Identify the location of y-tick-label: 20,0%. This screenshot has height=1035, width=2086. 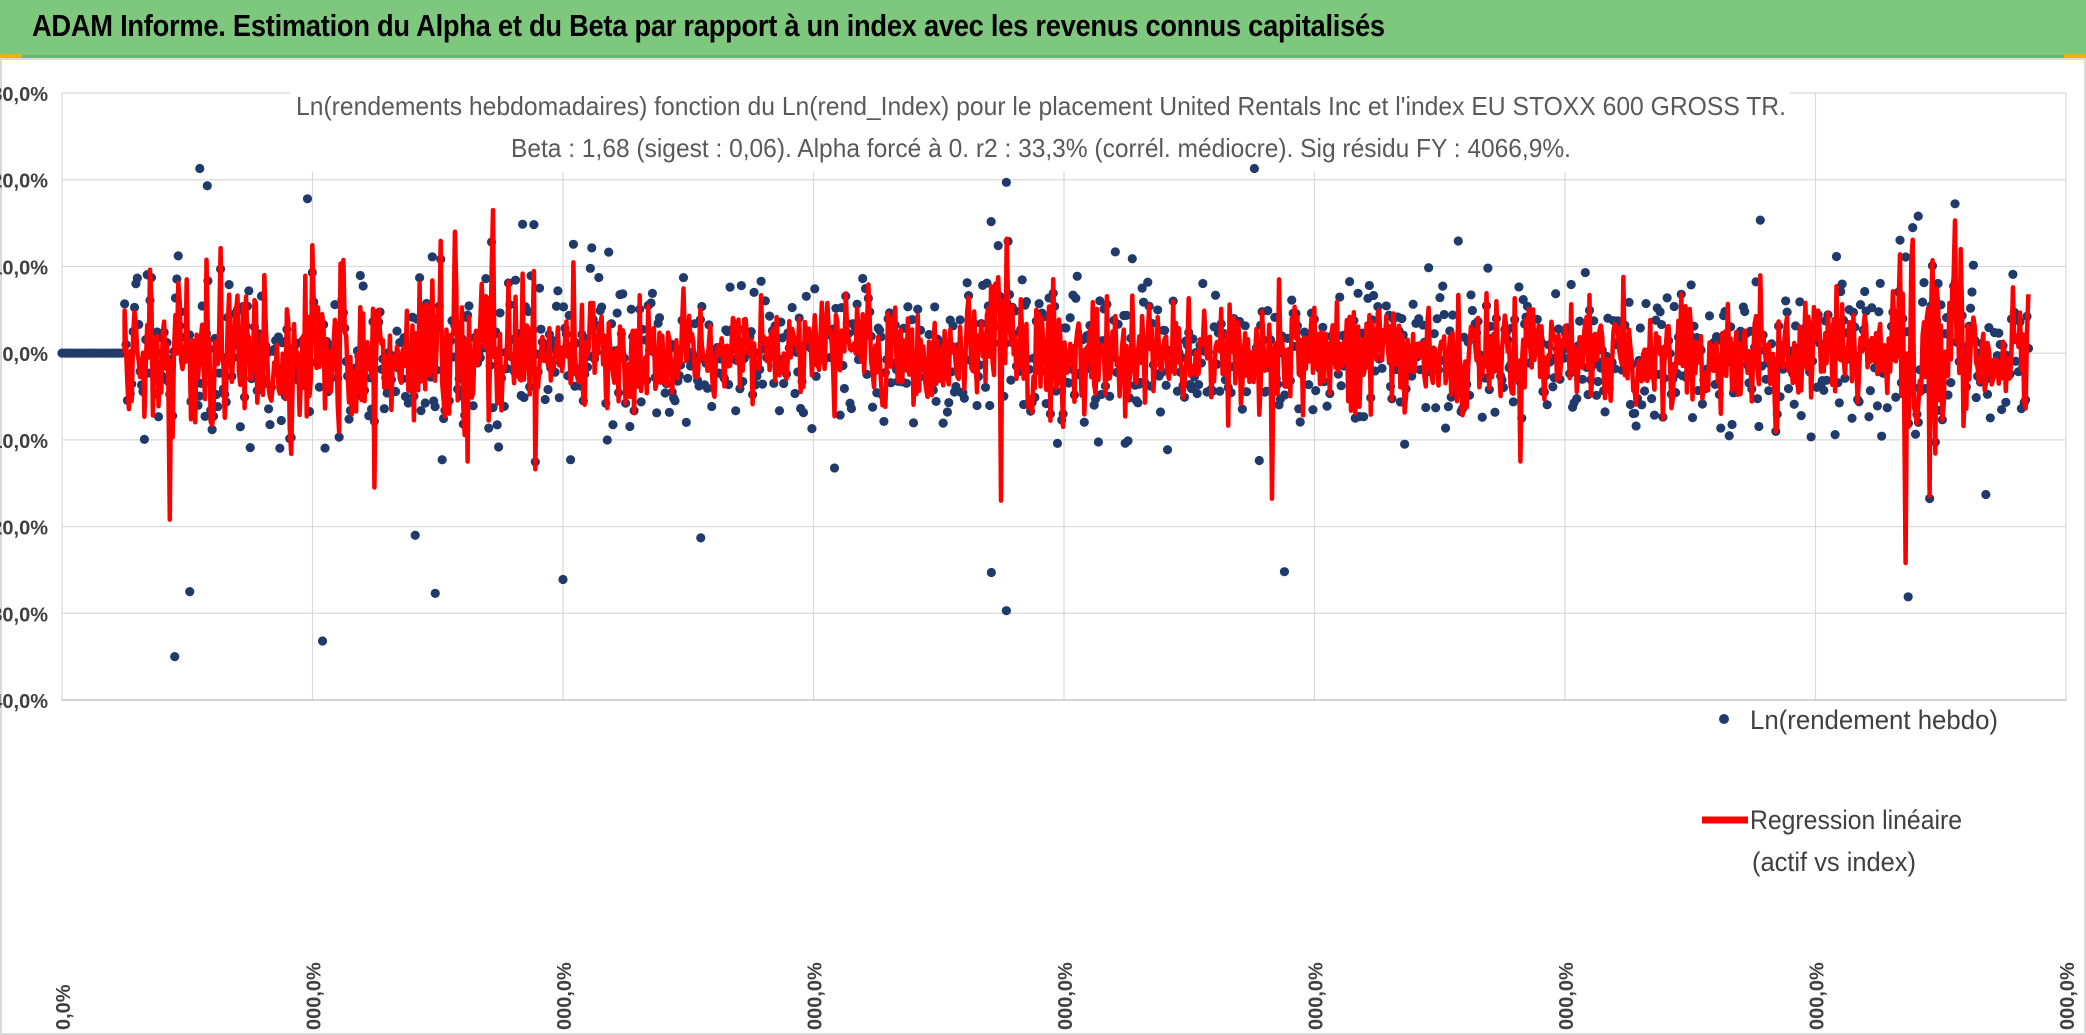
(24, 182).